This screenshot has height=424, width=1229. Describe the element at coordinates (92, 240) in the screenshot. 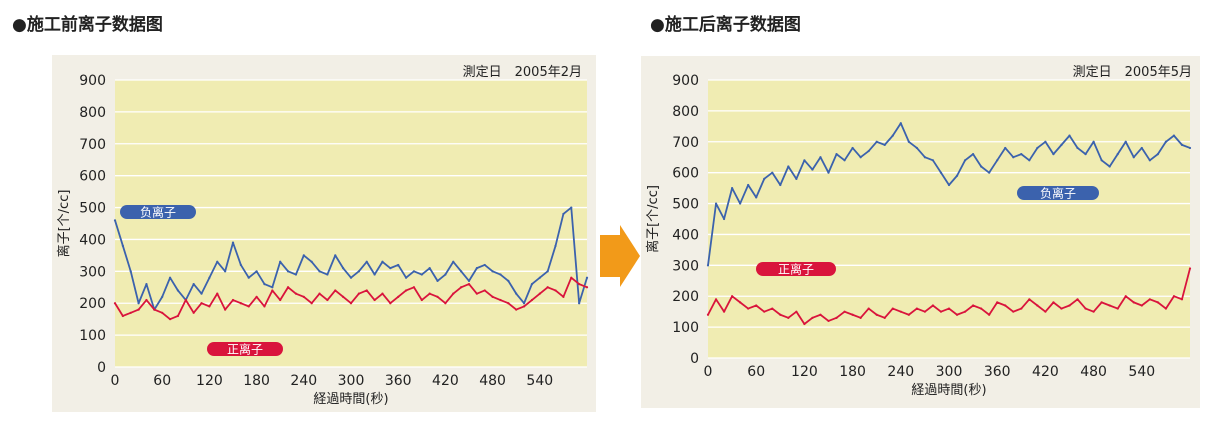

I see `y-tick-label: 400` at that location.